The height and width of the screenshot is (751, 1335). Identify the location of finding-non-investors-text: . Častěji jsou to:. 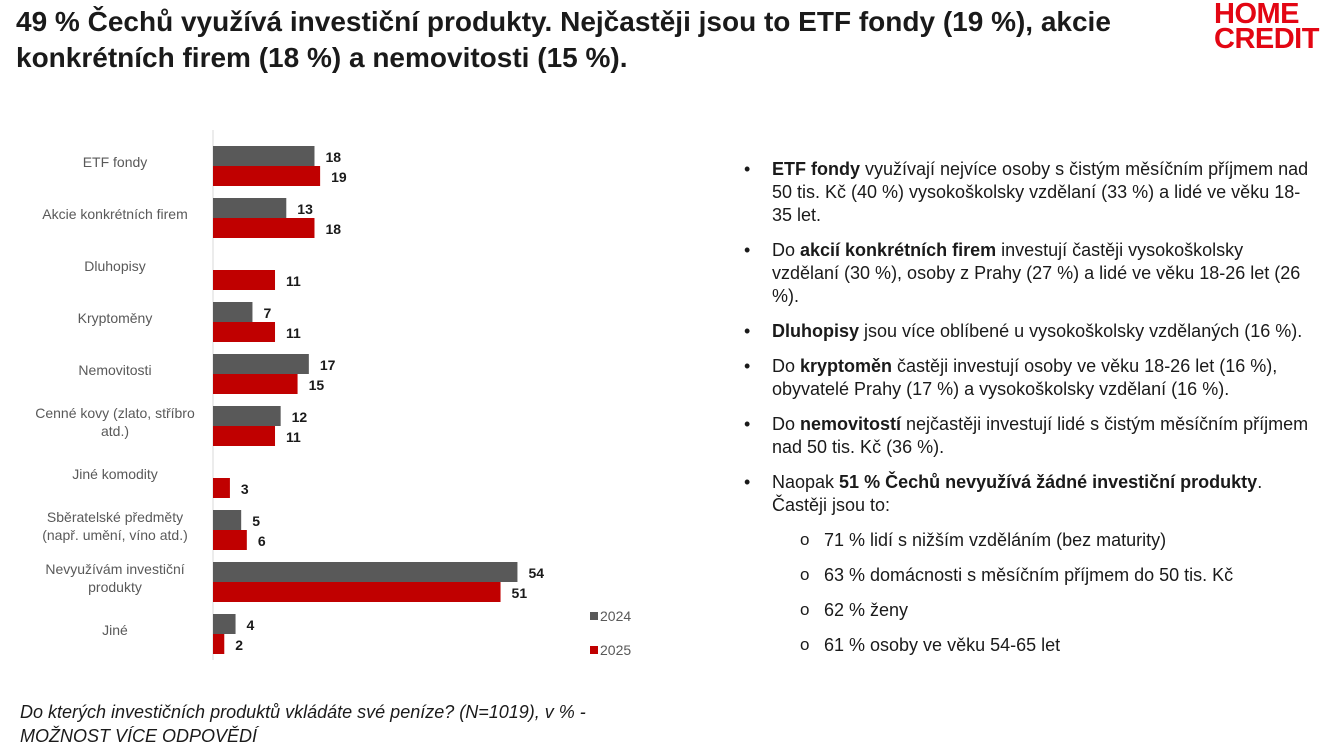
(1017, 493).